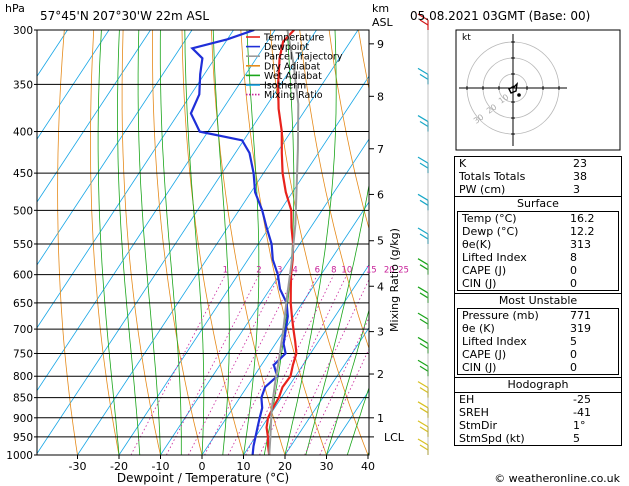  Describe the element at coordinates (380, 241) in the screenshot. I see `km-tick-label: 5` at that location.